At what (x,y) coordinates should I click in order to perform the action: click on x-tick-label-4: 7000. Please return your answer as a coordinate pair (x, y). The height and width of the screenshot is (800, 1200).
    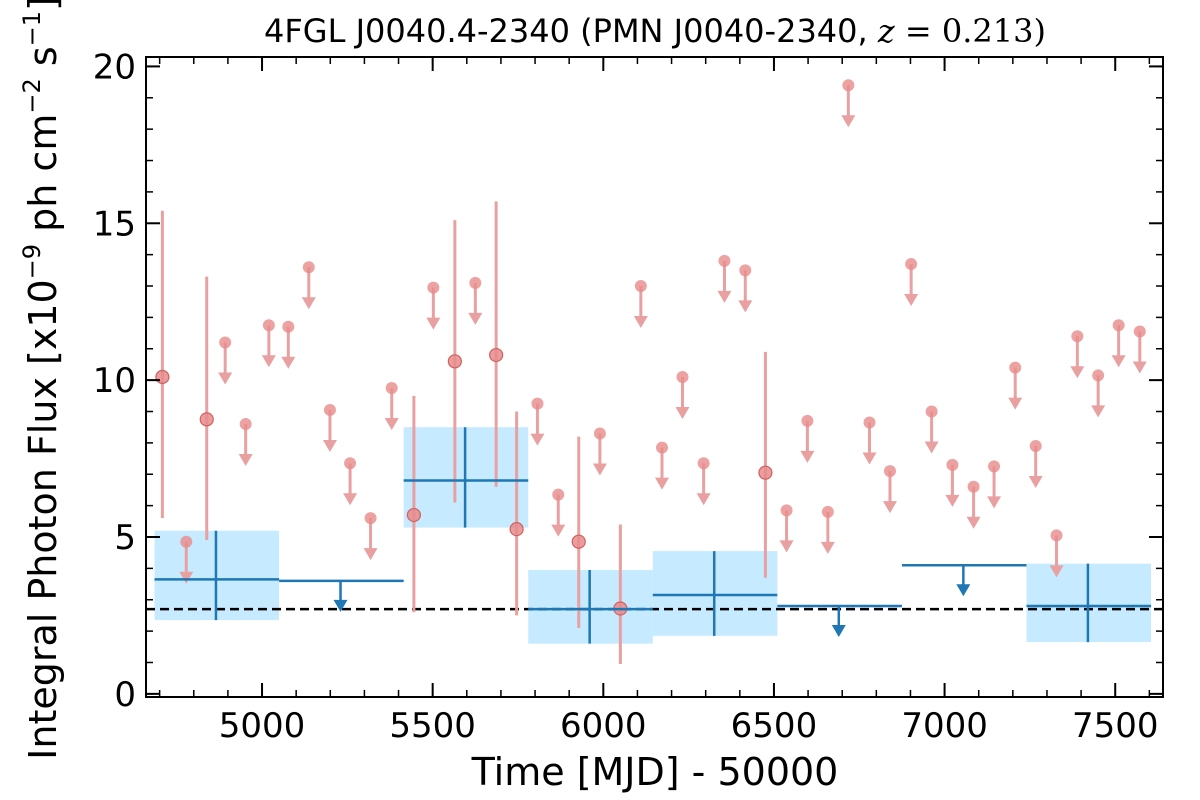
    Looking at the image, I should click on (944, 726).